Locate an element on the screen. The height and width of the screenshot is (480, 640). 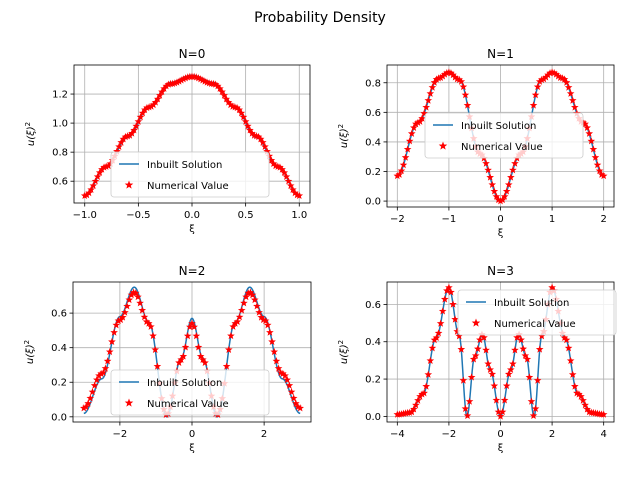
y-tick-label: 0.0 is located at coordinates (373, 417).